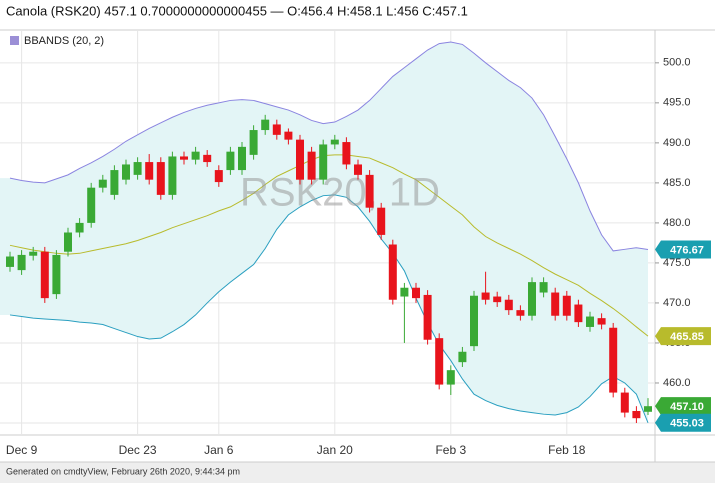 This screenshot has width=715, height=483. I want to click on legend-label: BBANDS (20, 2), so click(64, 41).